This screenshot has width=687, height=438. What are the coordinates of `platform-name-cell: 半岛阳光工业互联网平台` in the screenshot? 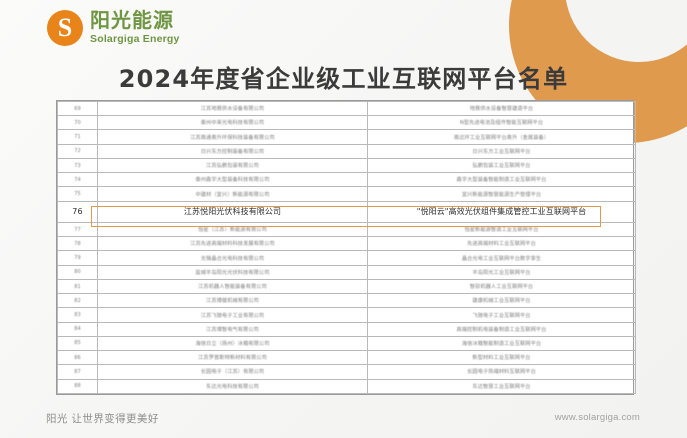 It's located at (501, 272).